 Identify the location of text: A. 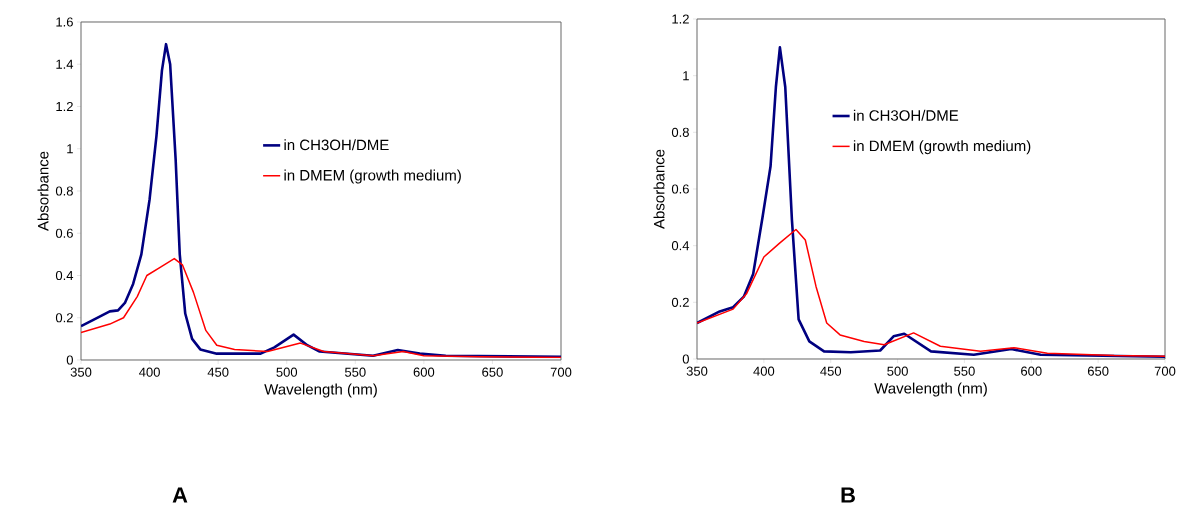
(180, 495).